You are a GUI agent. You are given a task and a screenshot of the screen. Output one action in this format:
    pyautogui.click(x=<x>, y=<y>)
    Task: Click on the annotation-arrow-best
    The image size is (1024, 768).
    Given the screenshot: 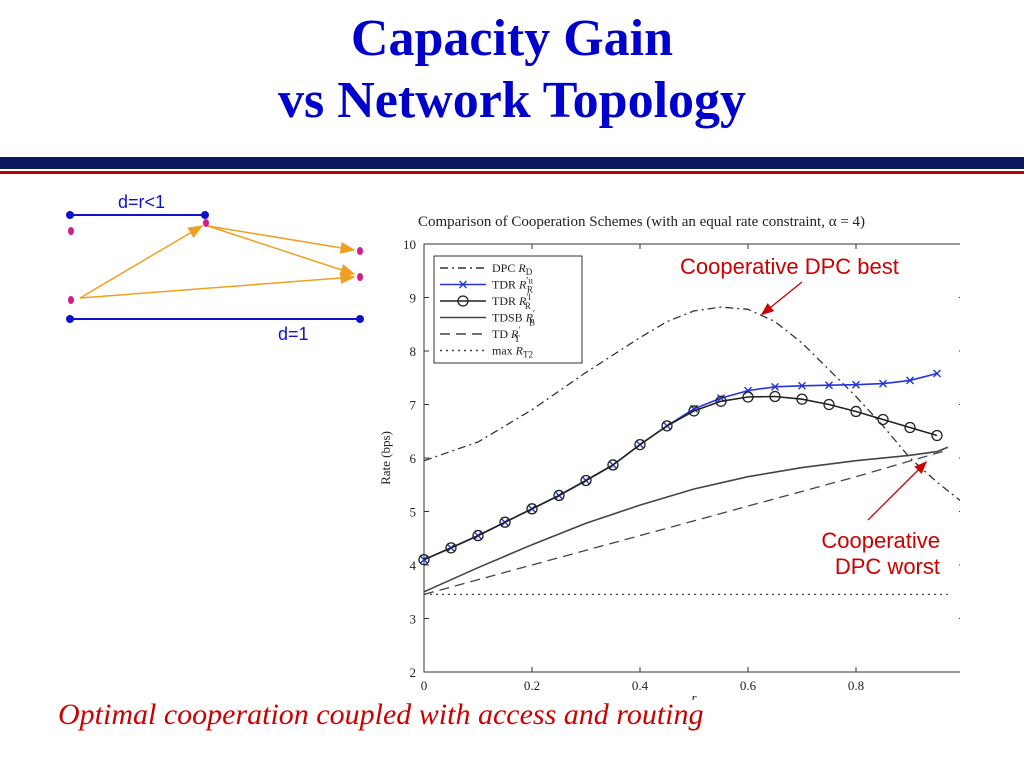 What is the action you would take?
    pyautogui.click(x=781, y=298)
    